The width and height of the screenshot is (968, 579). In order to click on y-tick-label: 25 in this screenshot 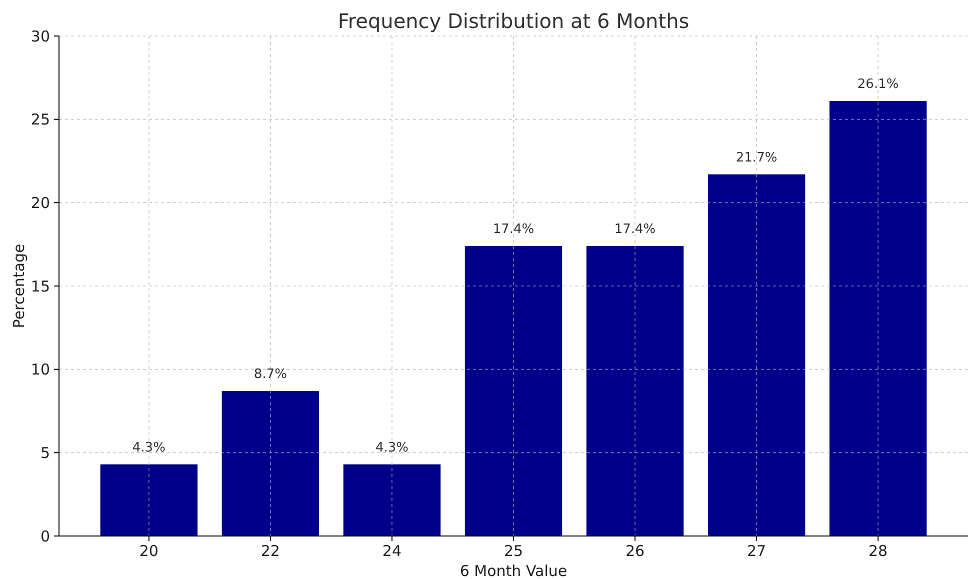, I will do `click(40, 119)`.